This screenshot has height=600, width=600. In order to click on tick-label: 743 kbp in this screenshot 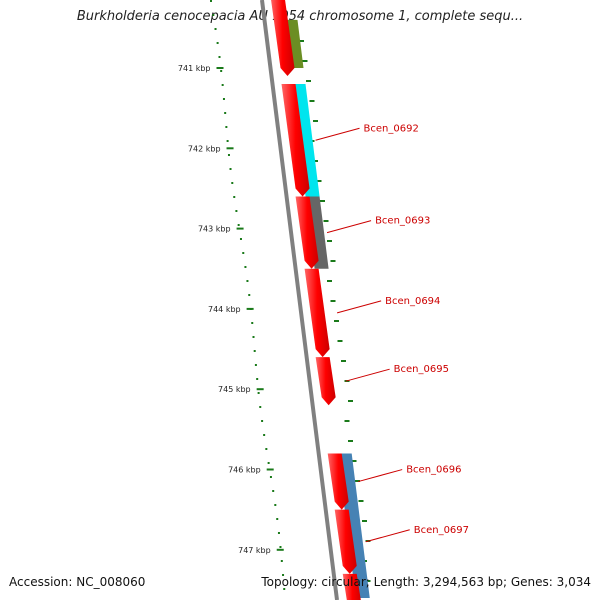, I will do `click(214, 229)`.